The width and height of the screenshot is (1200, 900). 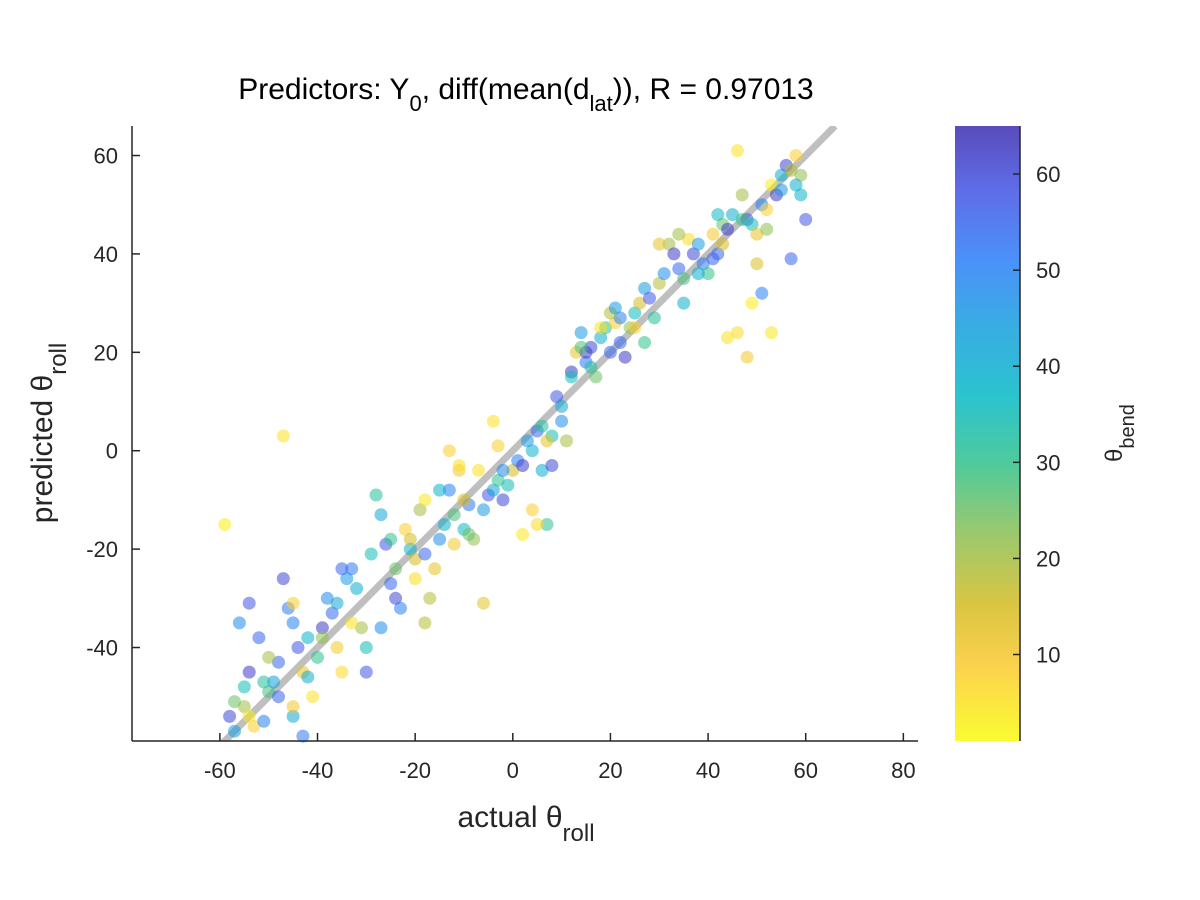 What do you see at coordinates (112, 451) in the screenshot?
I see `y-tick-label: 0` at bounding box center [112, 451].